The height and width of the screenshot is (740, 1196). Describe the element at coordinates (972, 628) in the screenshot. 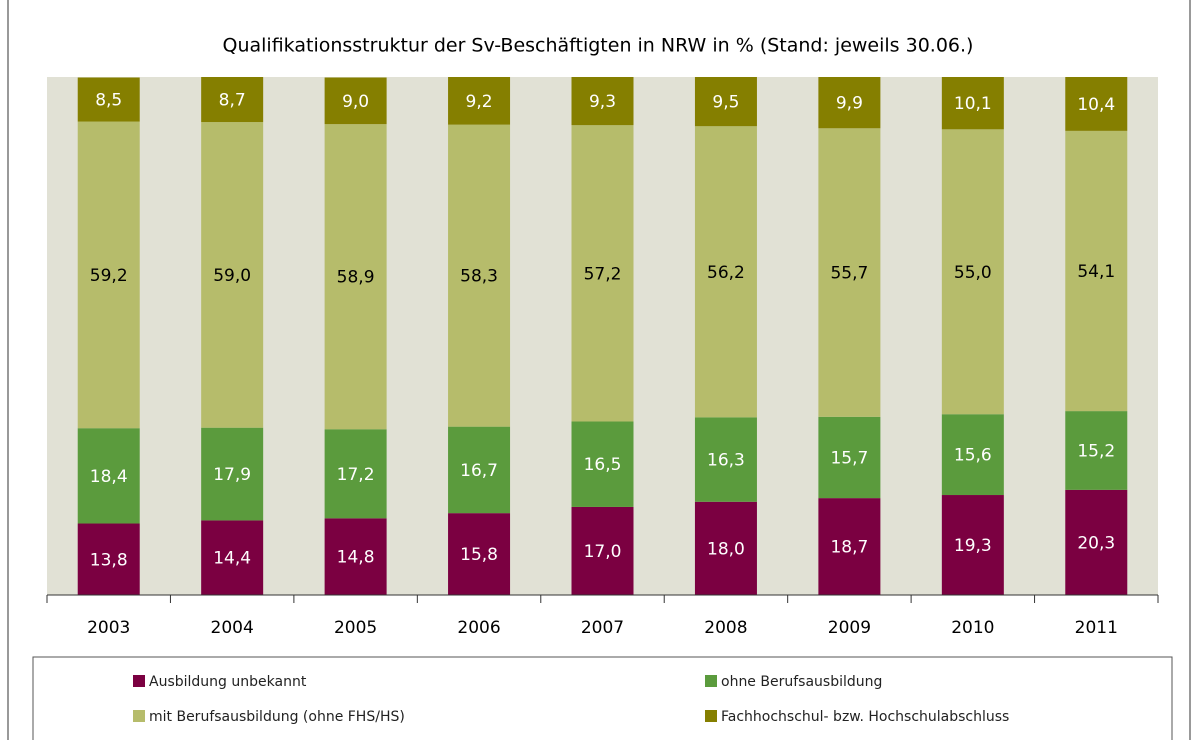

I see `x-tick-label: 2010` at that location.